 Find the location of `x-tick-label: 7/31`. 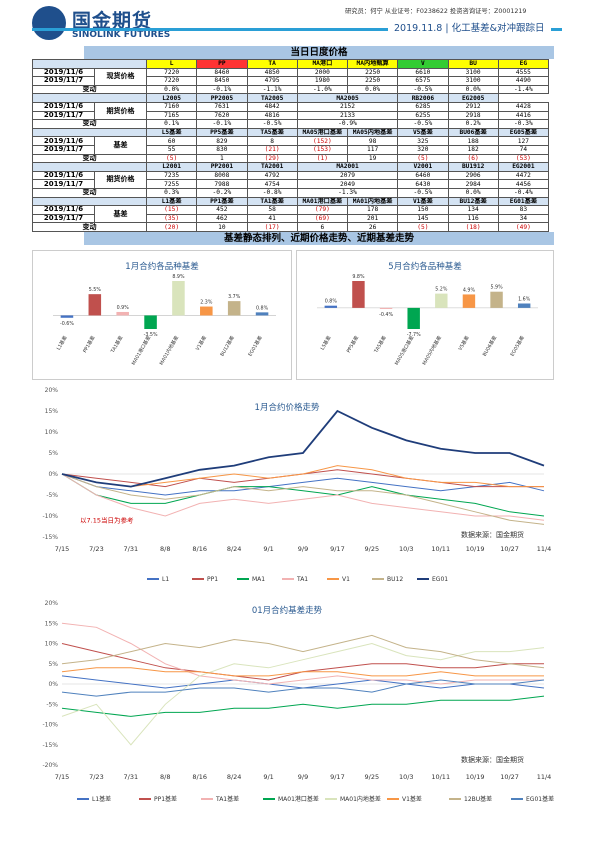

x-tick-label: 7/31 is located at coordinates (131, 777).